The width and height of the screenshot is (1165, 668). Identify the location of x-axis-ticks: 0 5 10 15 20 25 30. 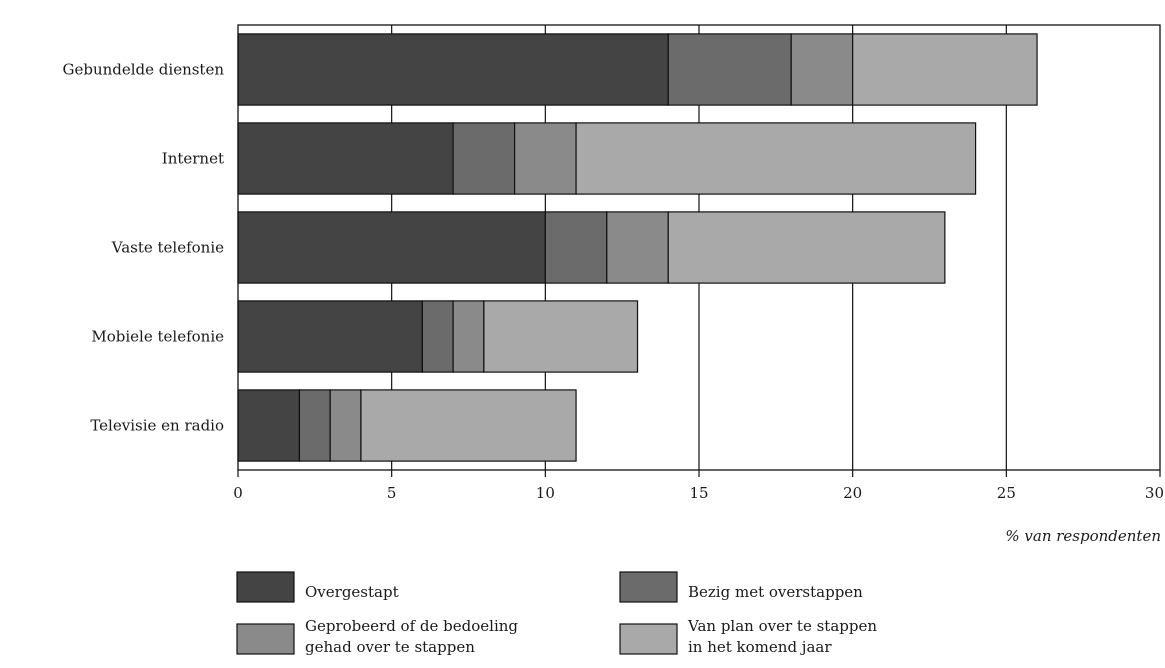
(698, 486).